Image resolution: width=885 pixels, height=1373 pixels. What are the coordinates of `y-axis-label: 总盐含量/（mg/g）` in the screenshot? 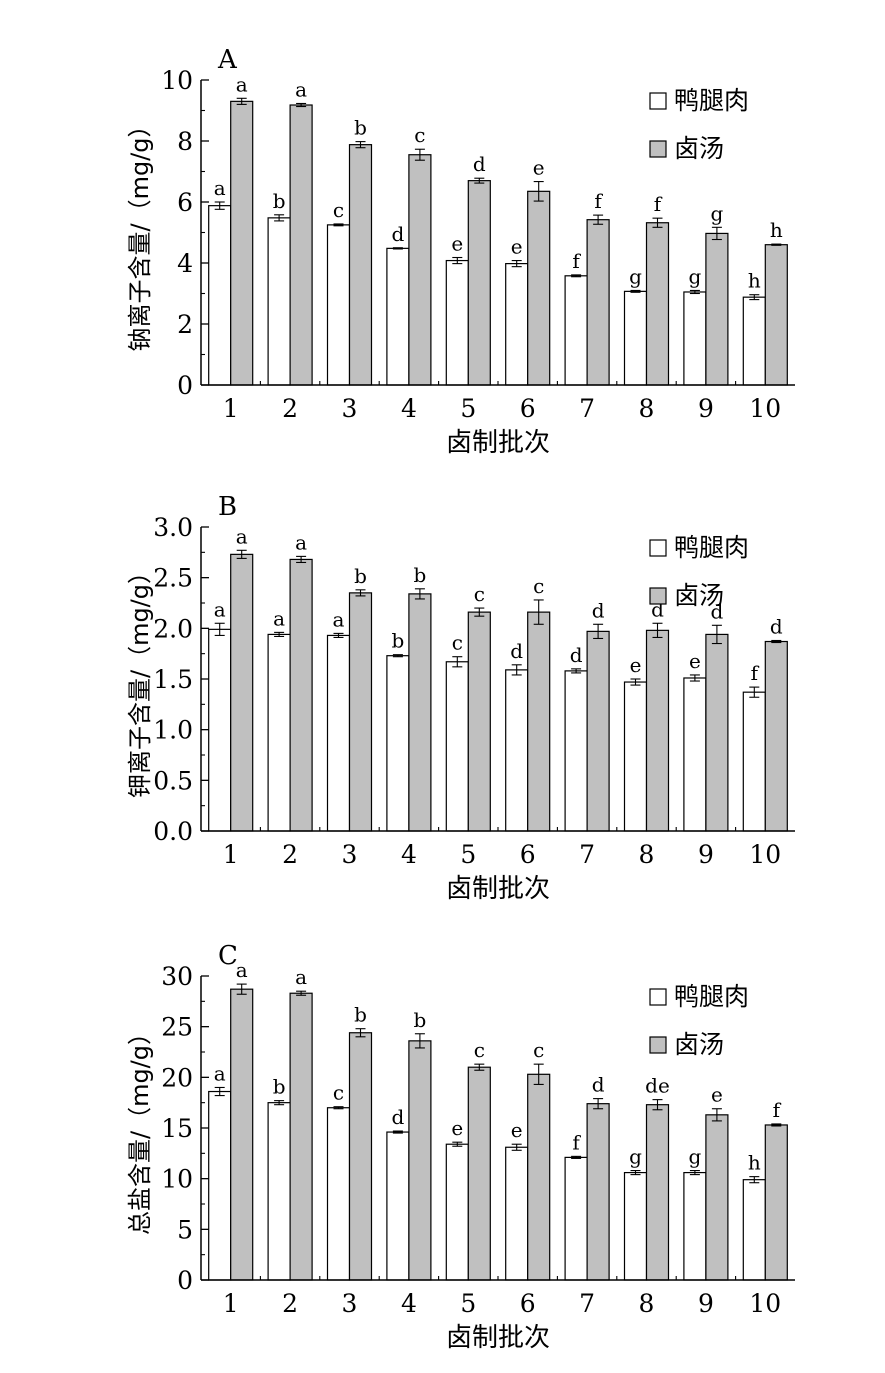 It's located at (140, 1128).